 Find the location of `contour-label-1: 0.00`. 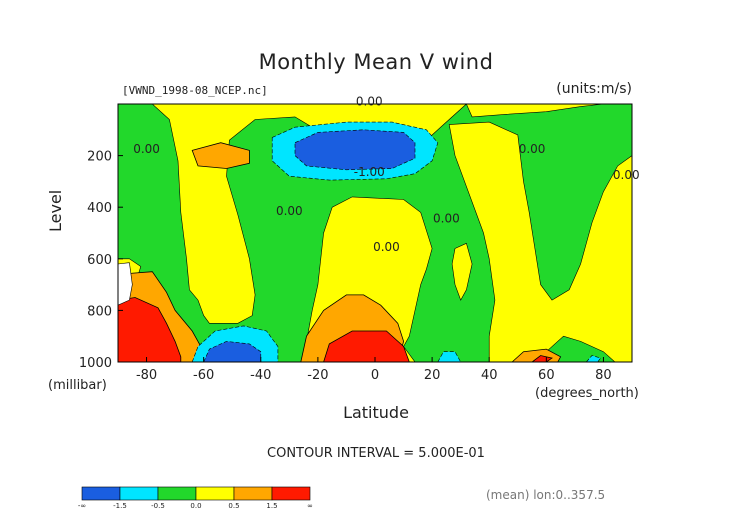

contour-label-1: 0.00 is located at coordinates (146, 149).